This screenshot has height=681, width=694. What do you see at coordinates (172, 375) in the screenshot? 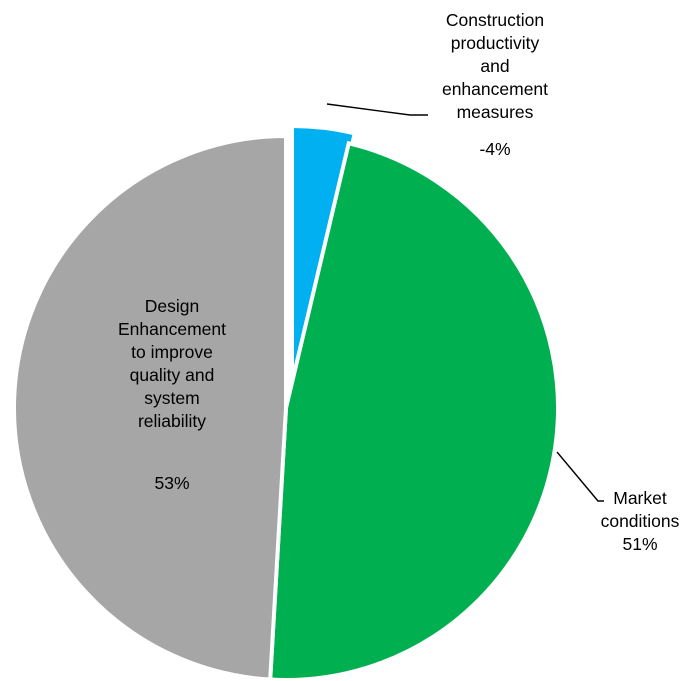
I see `slice-label-line: quality and` at bounding box center [172, 375].